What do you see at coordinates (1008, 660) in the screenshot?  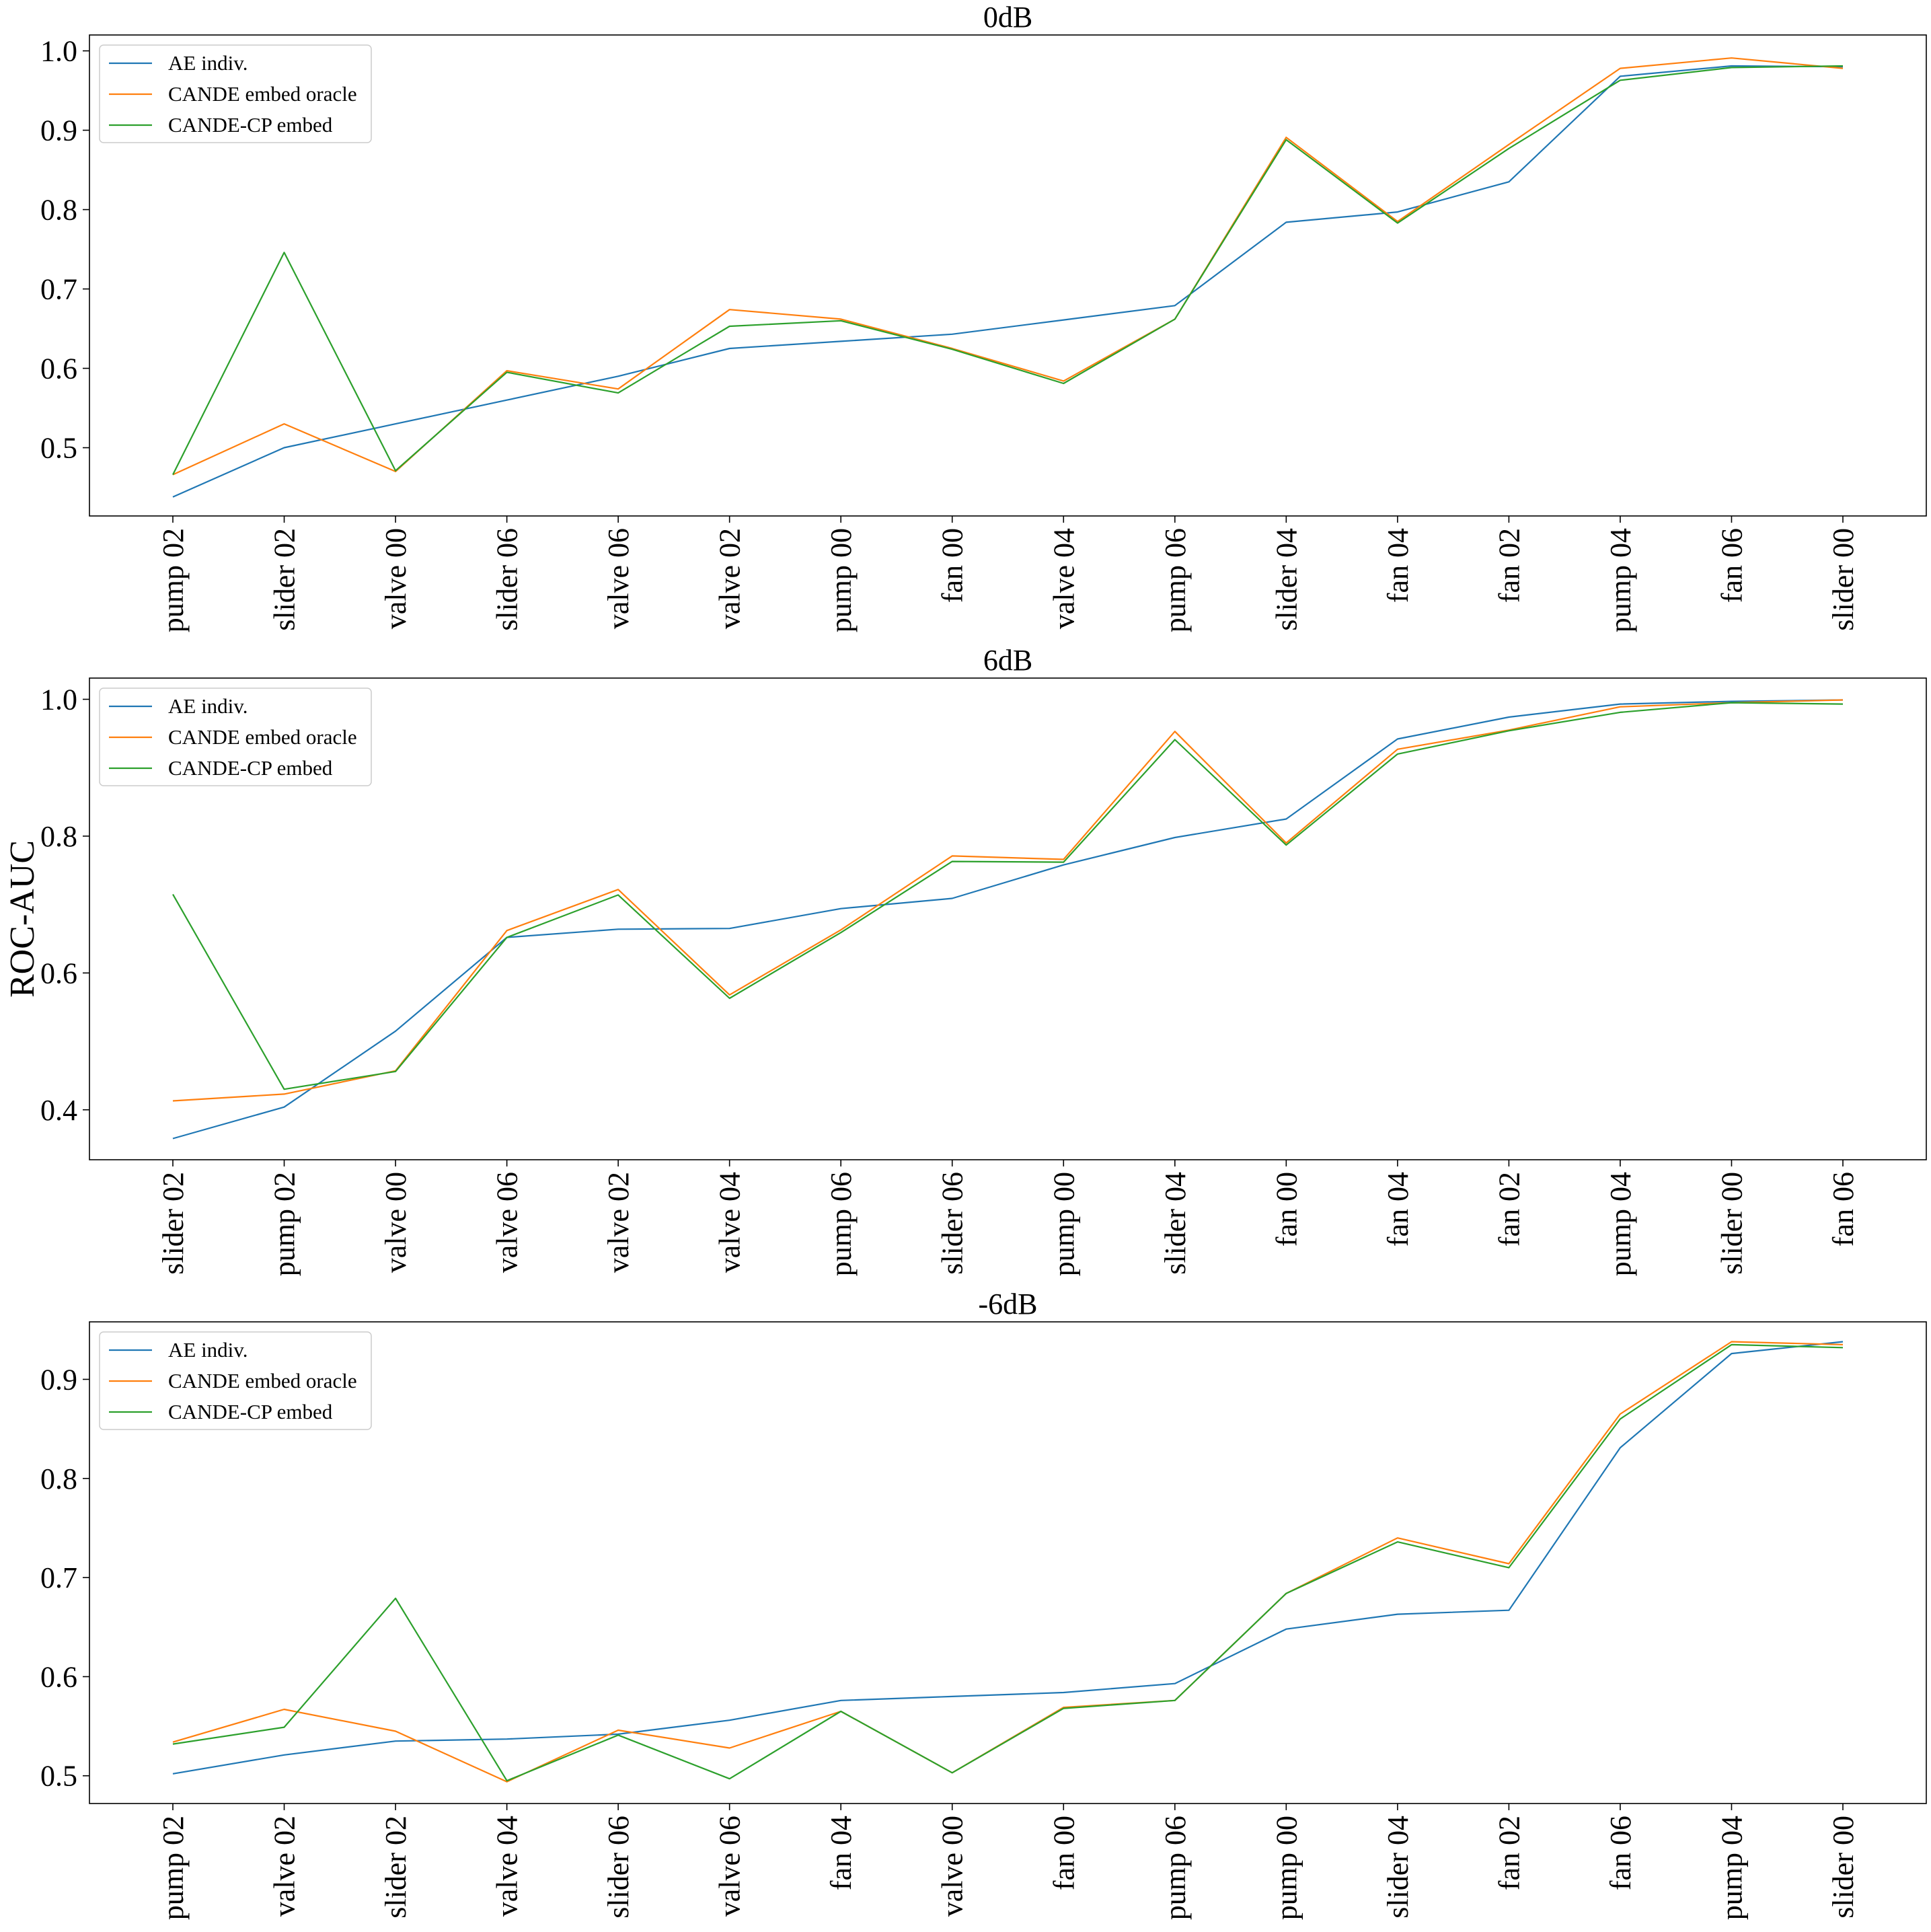 I see `subplot-title: 6dB` at bounding box center [1008, 660].